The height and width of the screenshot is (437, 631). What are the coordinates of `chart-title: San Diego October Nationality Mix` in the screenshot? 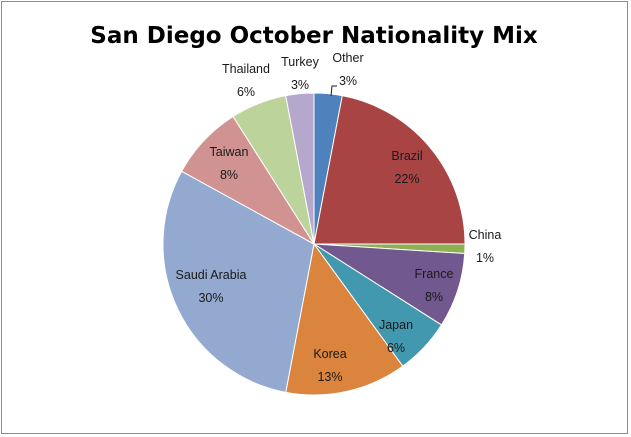 It's located at (314, 36).